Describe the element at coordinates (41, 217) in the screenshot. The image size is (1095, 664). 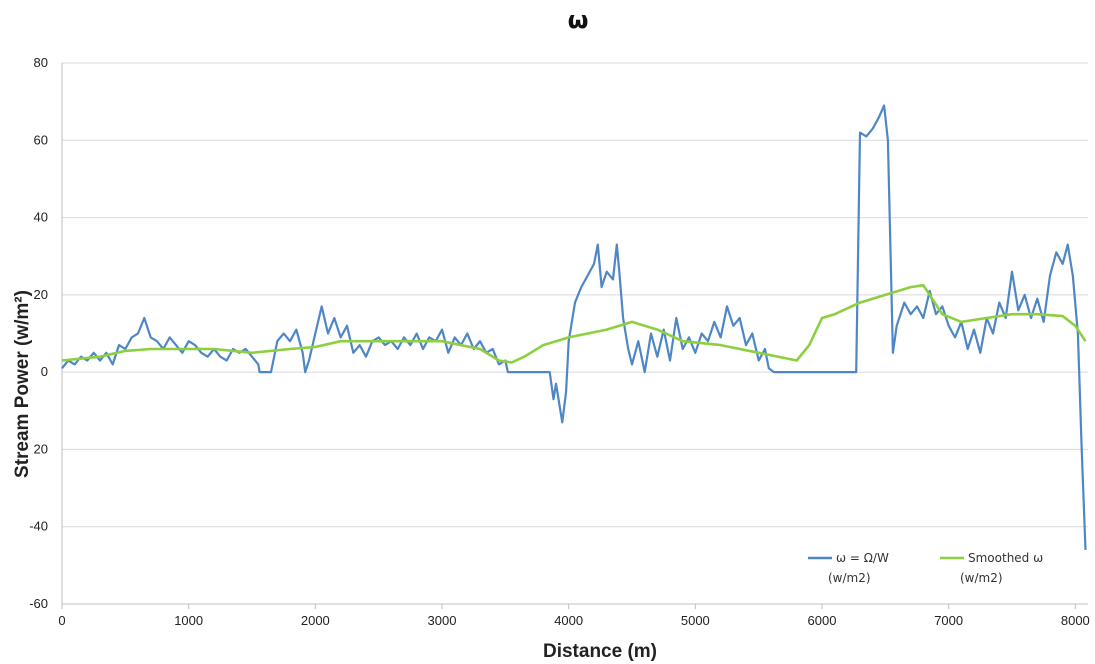
I see `y-tick-label: 40` at that location.